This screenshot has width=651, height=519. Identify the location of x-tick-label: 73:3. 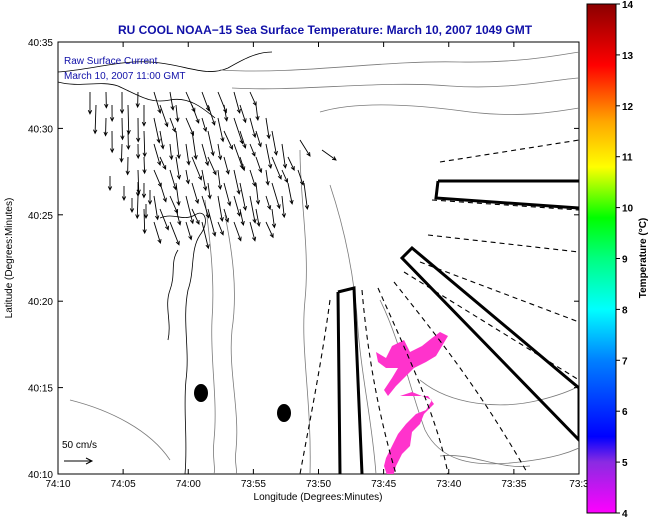
(579, 484).